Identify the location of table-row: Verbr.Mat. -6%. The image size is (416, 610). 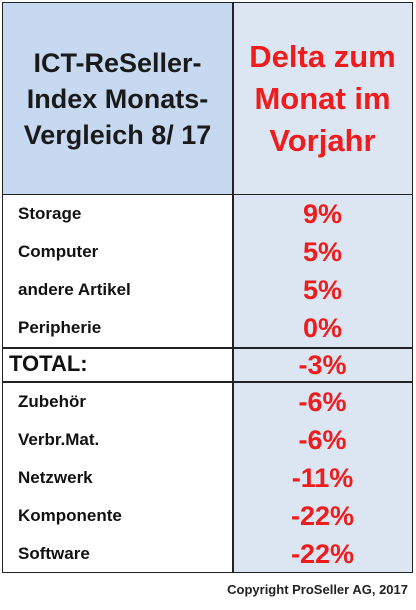
(207, 440).